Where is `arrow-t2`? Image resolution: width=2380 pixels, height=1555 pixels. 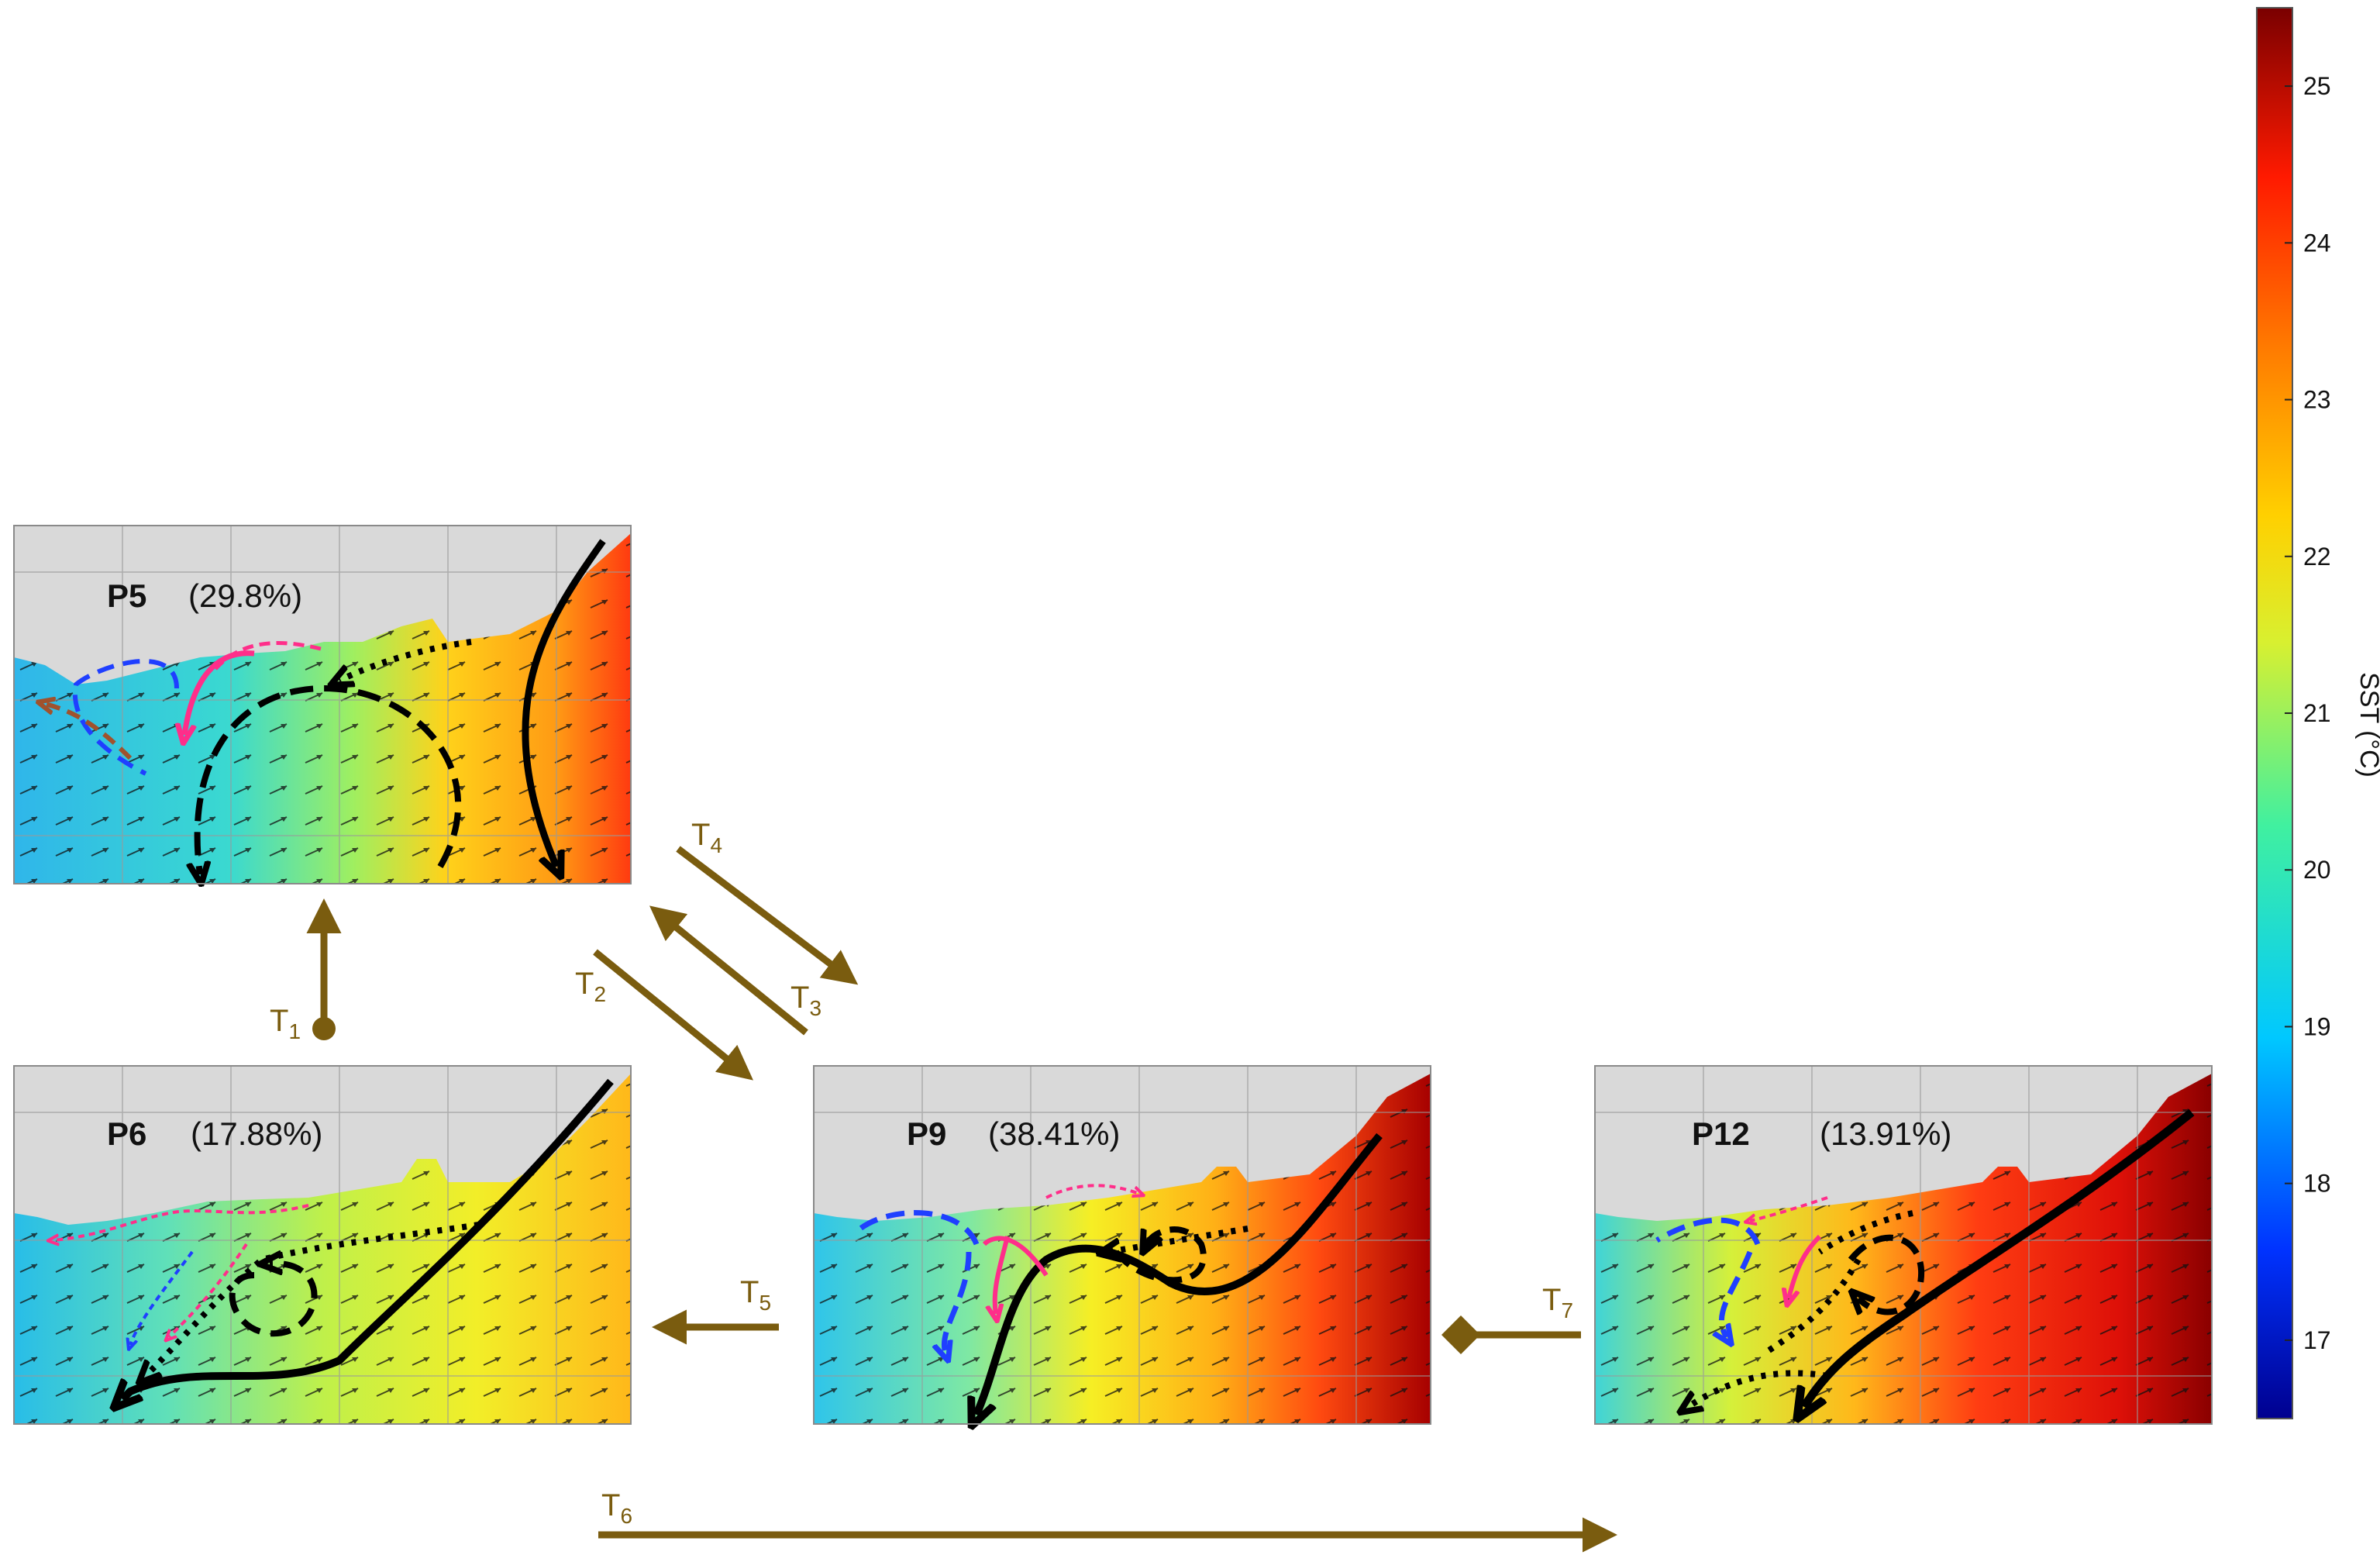 arrow-t2 is located at coordinates (673, 1015).